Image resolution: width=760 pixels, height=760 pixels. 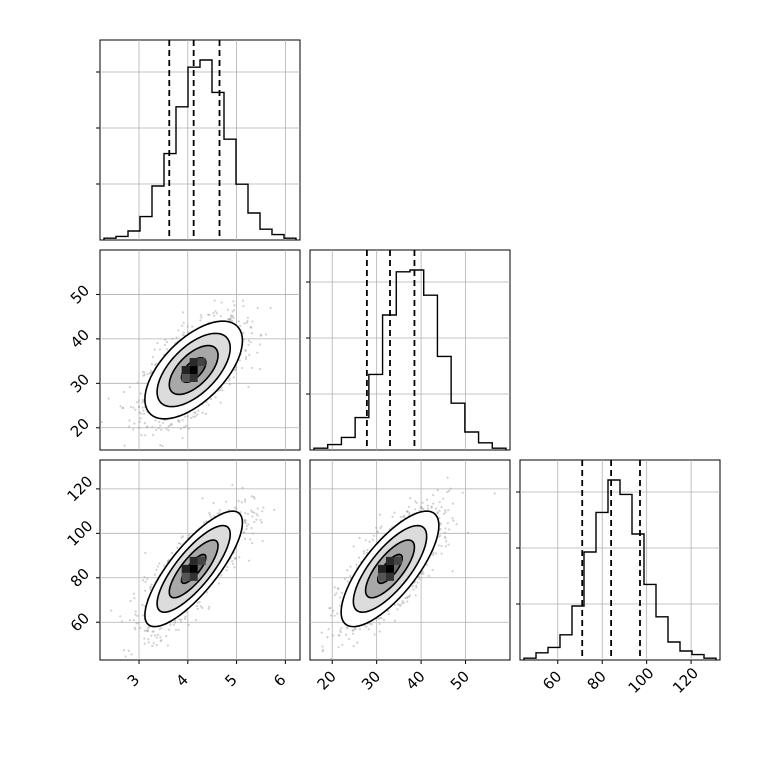 I want to click on y-tick-label: 120, so click(x=80, y=488).